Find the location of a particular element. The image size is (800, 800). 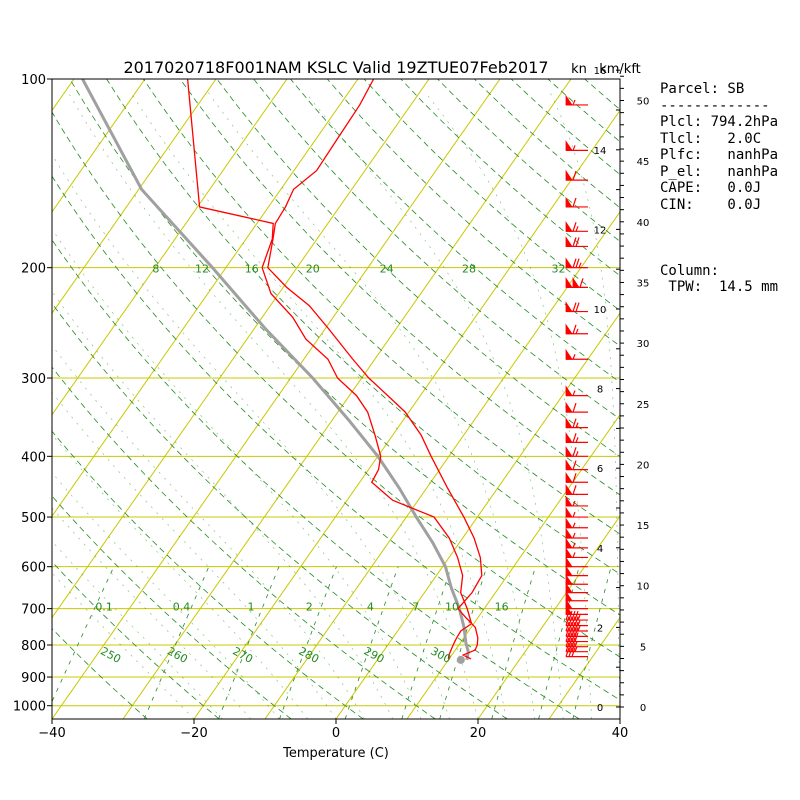

pressure-tick-label: 300 is located at coordinates (33, 379).